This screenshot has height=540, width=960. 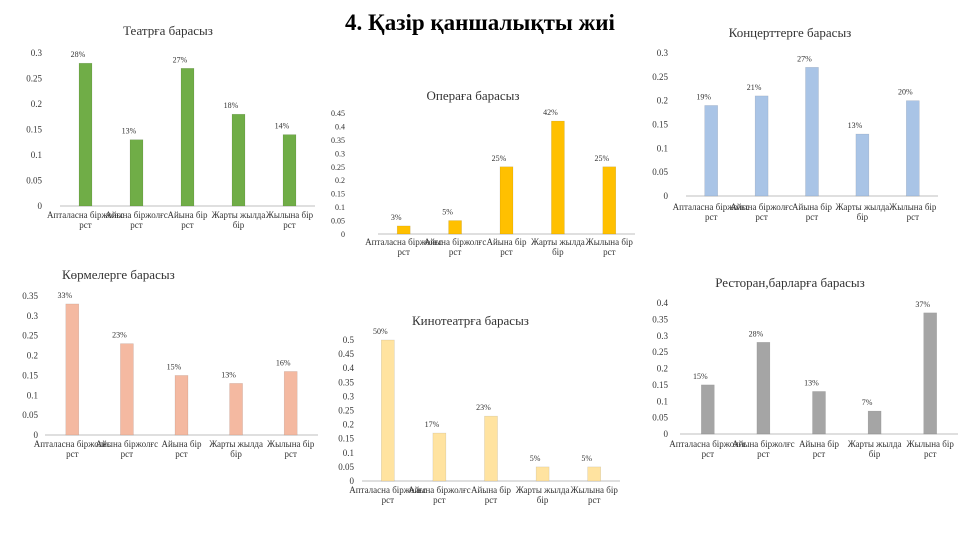 I want to click on y-tick-label: 0.5, so click(x=349, y=340).